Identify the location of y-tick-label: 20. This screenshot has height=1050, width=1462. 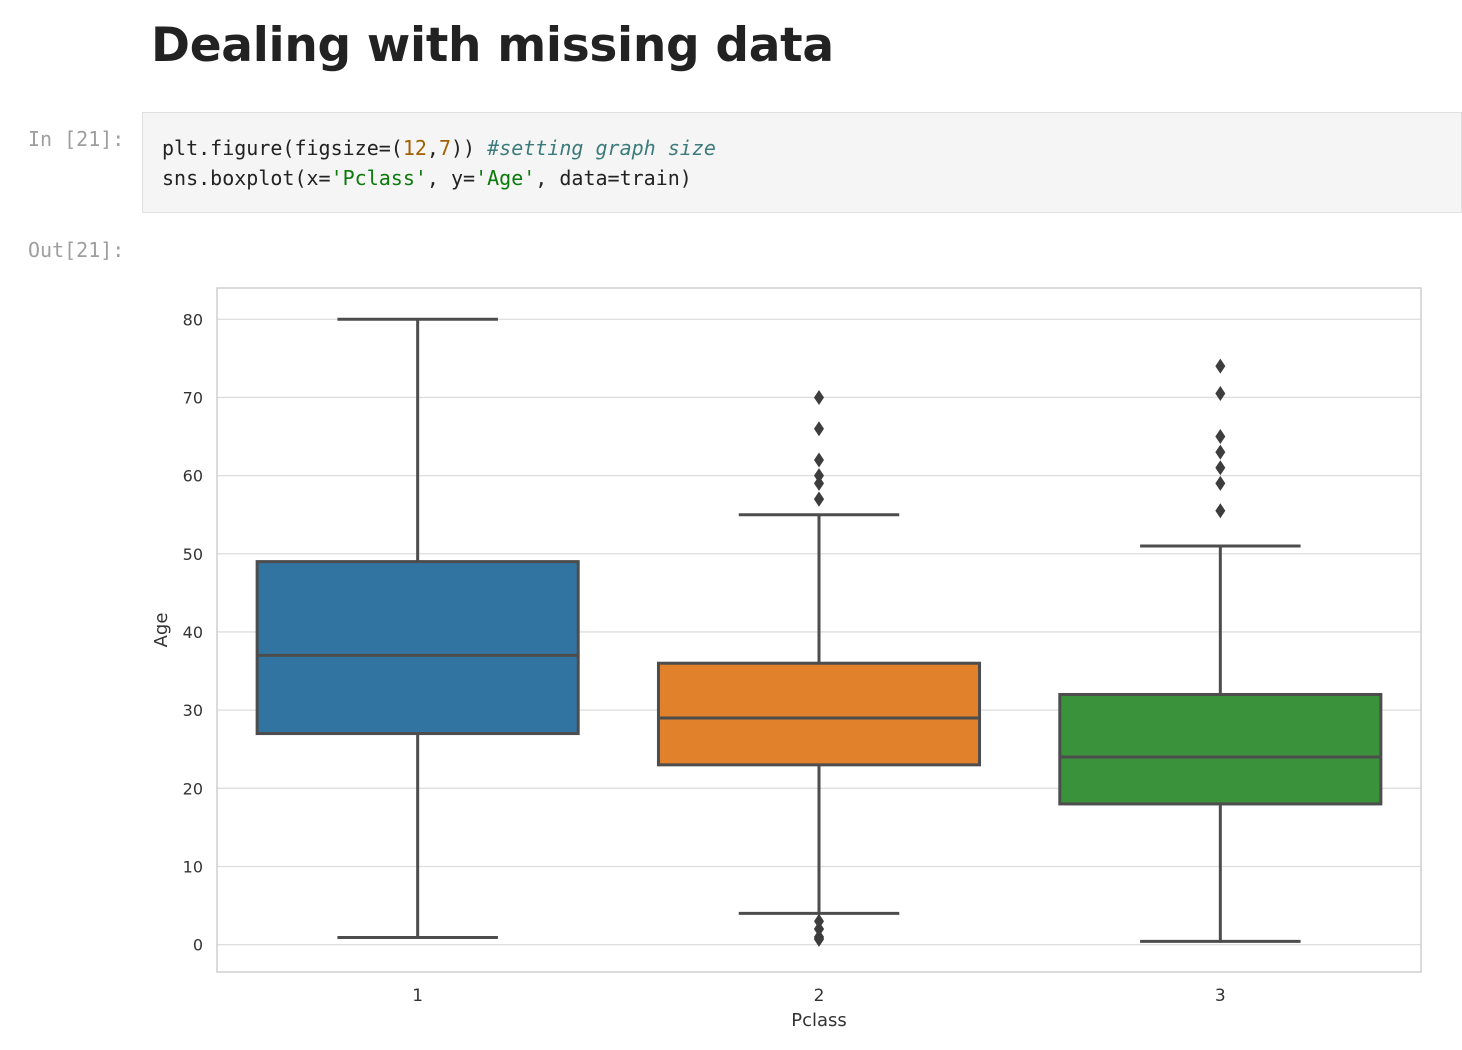
(193, 788).